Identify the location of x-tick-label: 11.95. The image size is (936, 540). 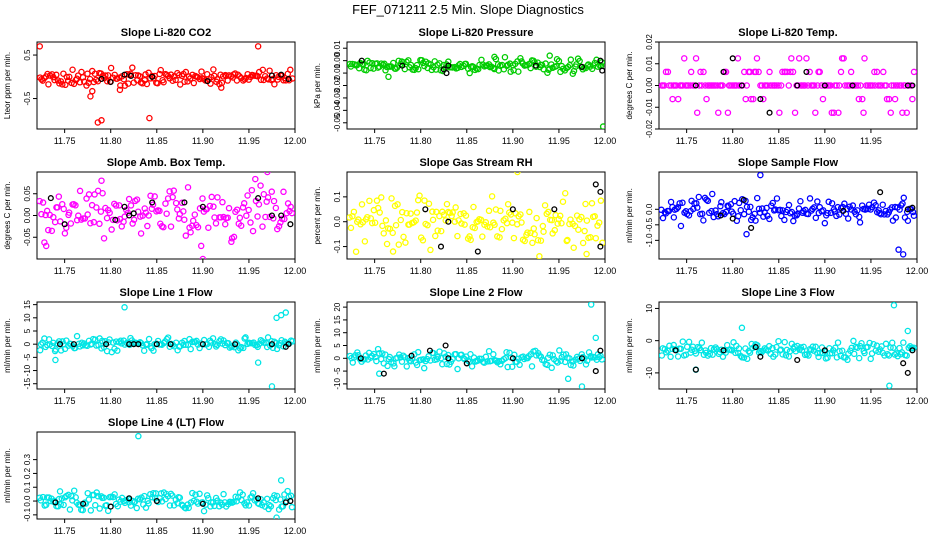
(559, 401).